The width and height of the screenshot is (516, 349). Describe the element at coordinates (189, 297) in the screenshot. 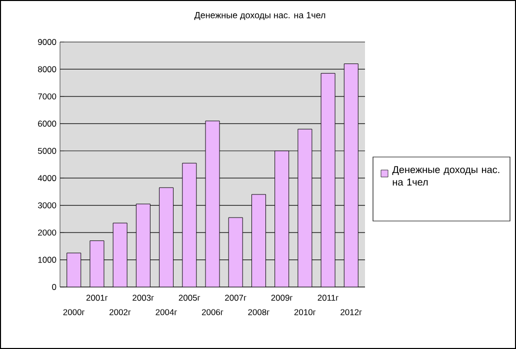

I see `x-tick-label: 2005г` at that location.